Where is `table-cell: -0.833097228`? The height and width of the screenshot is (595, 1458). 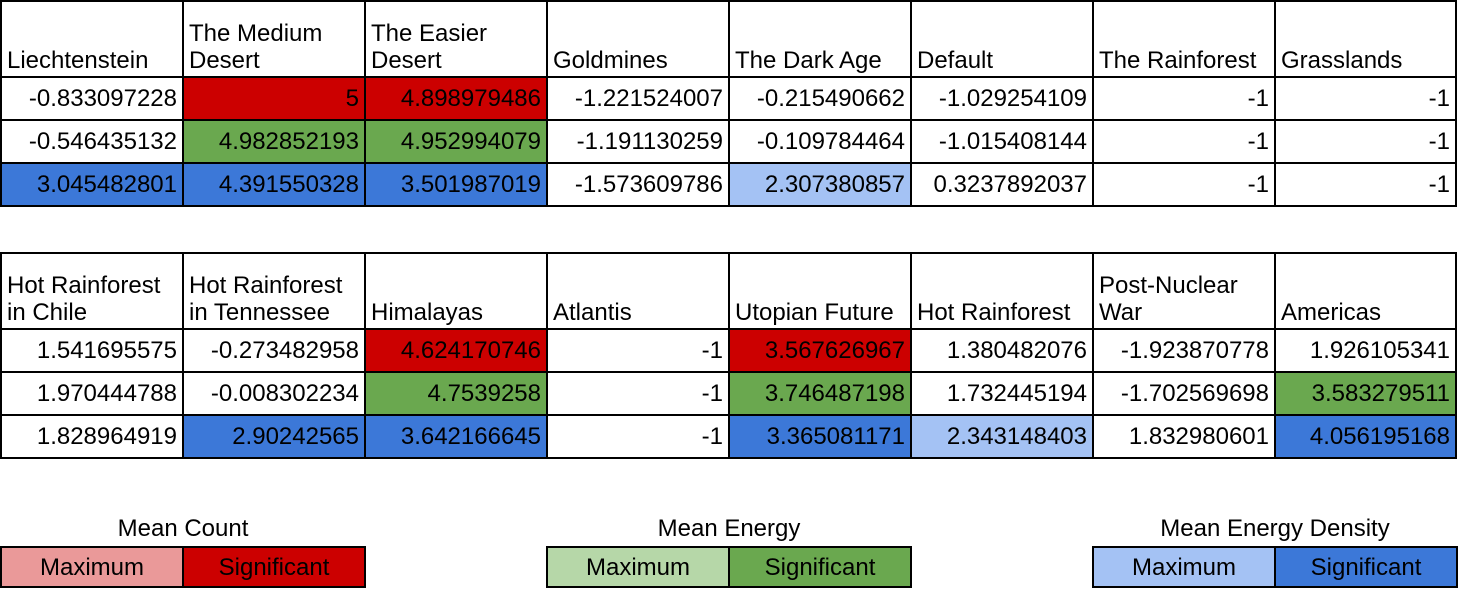
table-cell: -0.833097228 is located at coordinates (92, 98).